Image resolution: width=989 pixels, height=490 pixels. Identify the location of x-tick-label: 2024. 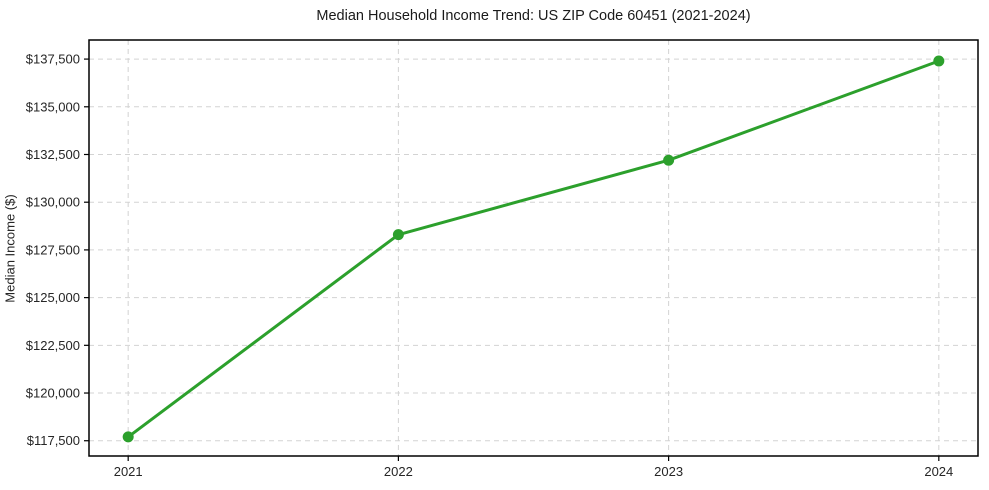
(938, 471).